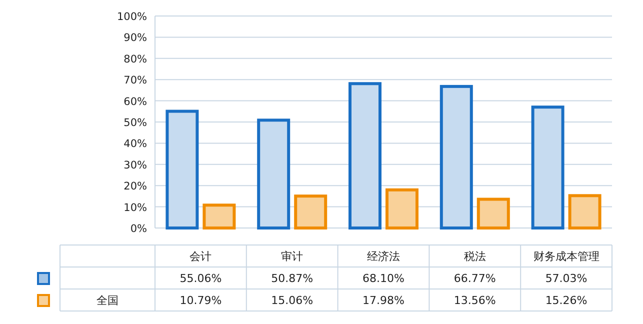  What do you see at coordinates (132, 17) in the screenshot?
I see `y-tick-label: 100%` at bounding box center [132, 17].